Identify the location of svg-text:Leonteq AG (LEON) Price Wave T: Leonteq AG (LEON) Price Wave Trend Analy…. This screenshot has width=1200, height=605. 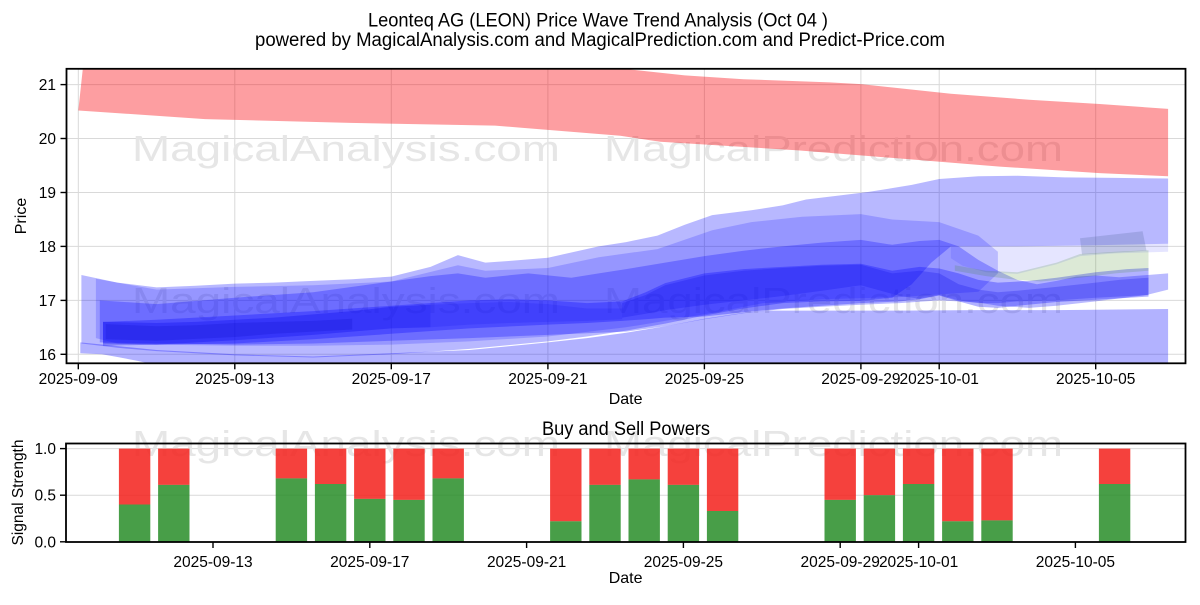
(598, 21).